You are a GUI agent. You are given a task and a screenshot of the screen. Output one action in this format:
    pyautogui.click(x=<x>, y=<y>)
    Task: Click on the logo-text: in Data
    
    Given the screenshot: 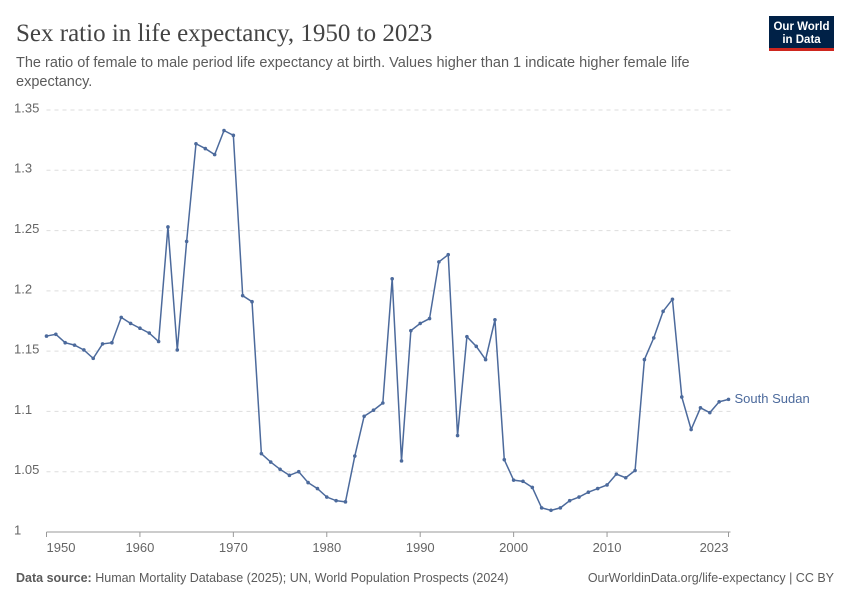 What is the action you would take?
    pyautogui.click(x=801, y=40)
    